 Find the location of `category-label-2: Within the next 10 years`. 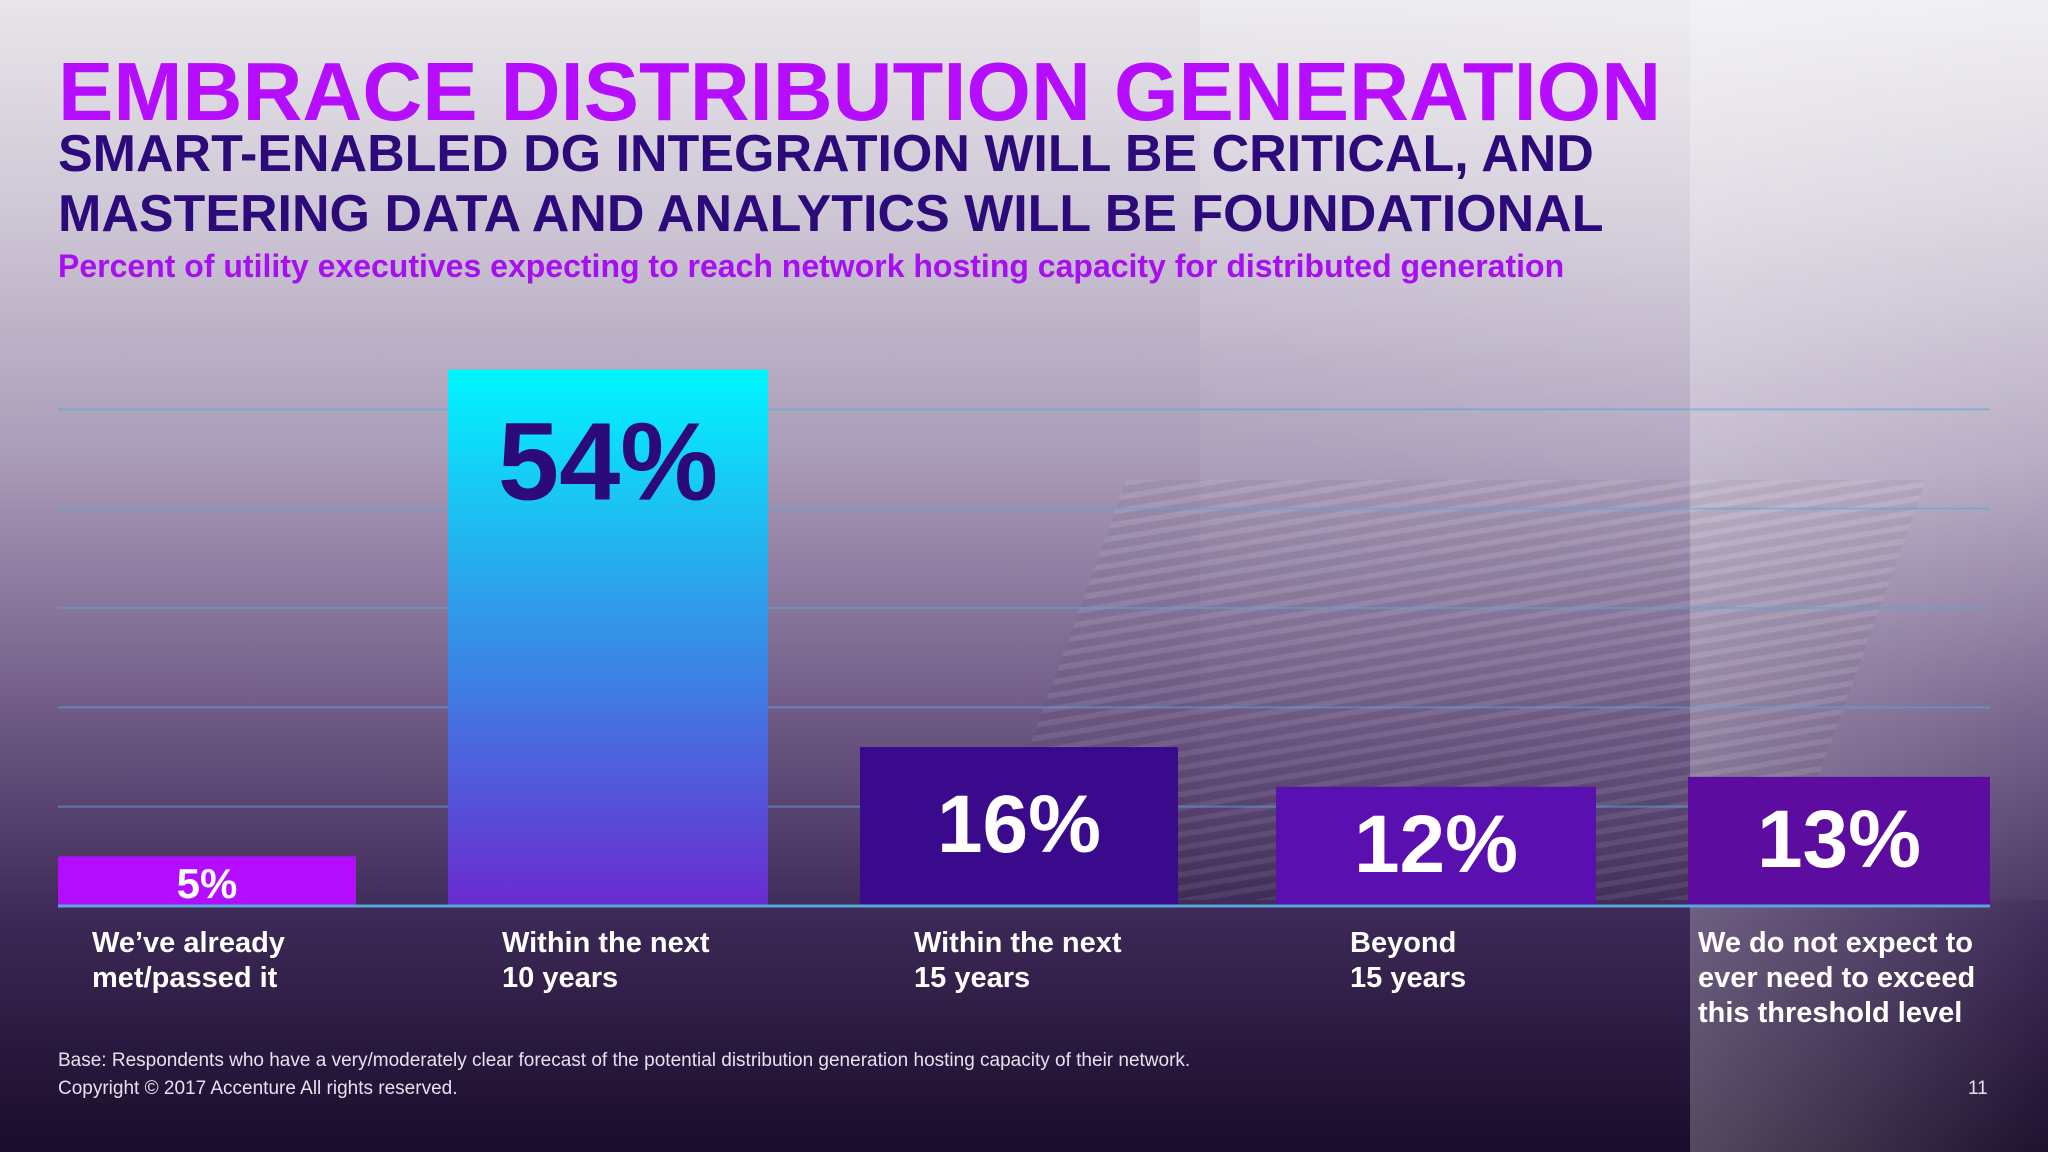

category-label-2: Within the next 10 years is located at coordinates (606, 960).